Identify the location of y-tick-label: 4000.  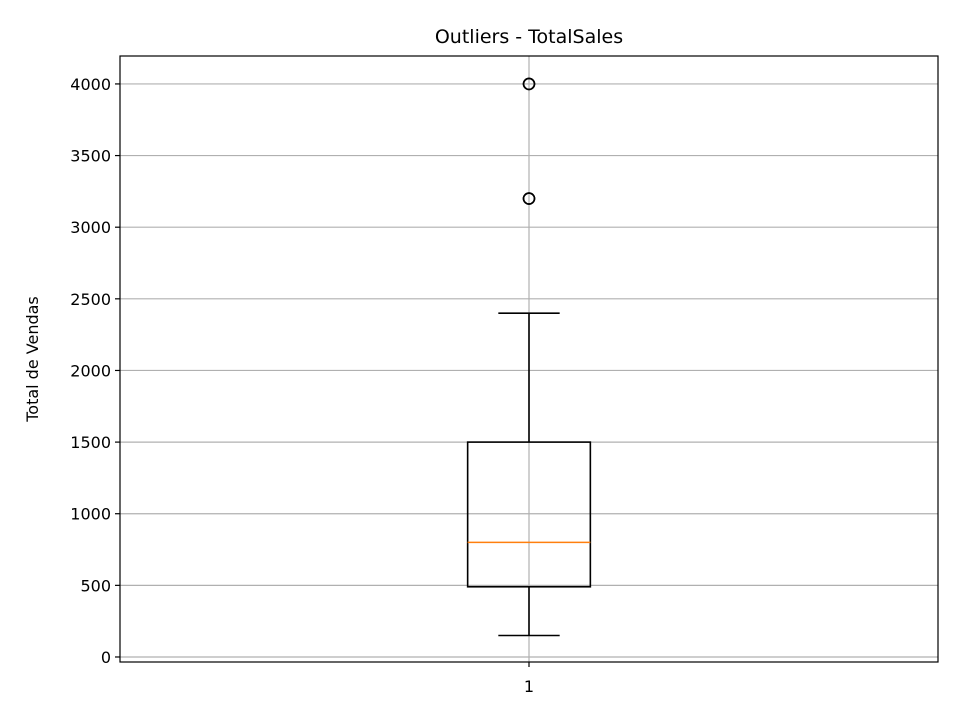
(90, 84).